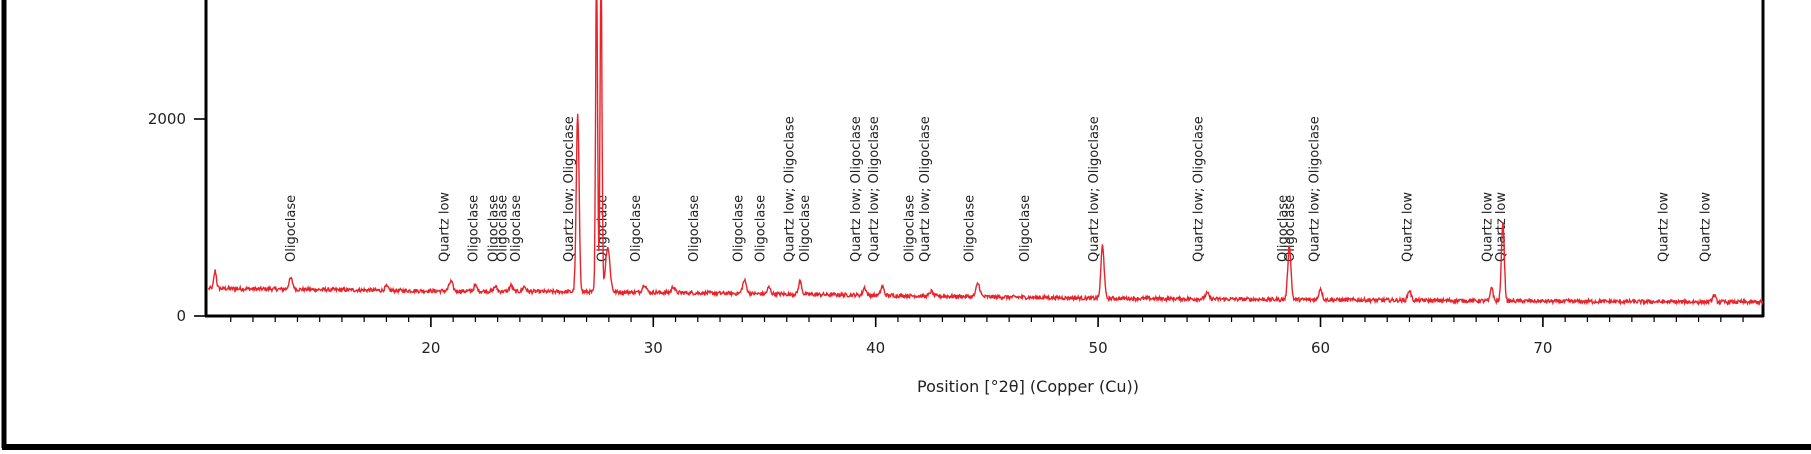 This screenshot has width=1811, height=454. What do you see at coordinates (167, 119) in the screenshot?
I see `y-tick-label: 2000` at bounding box center [167, 119].